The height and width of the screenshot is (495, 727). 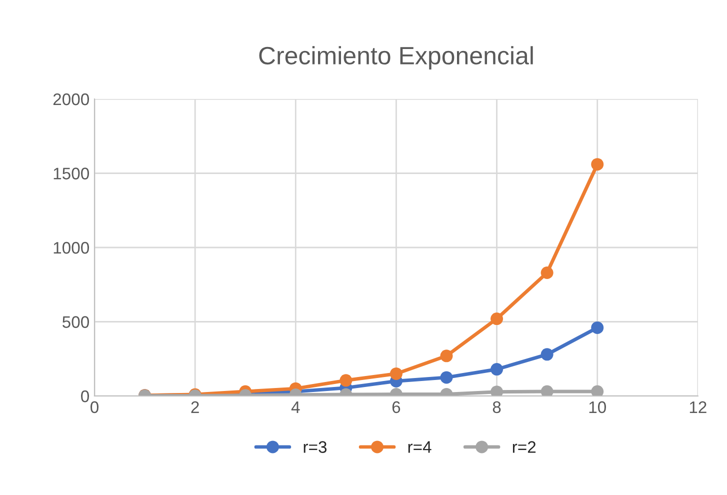 I want to click on chart-title: Crecimiento Exponencial, so click(x=396, y=58).